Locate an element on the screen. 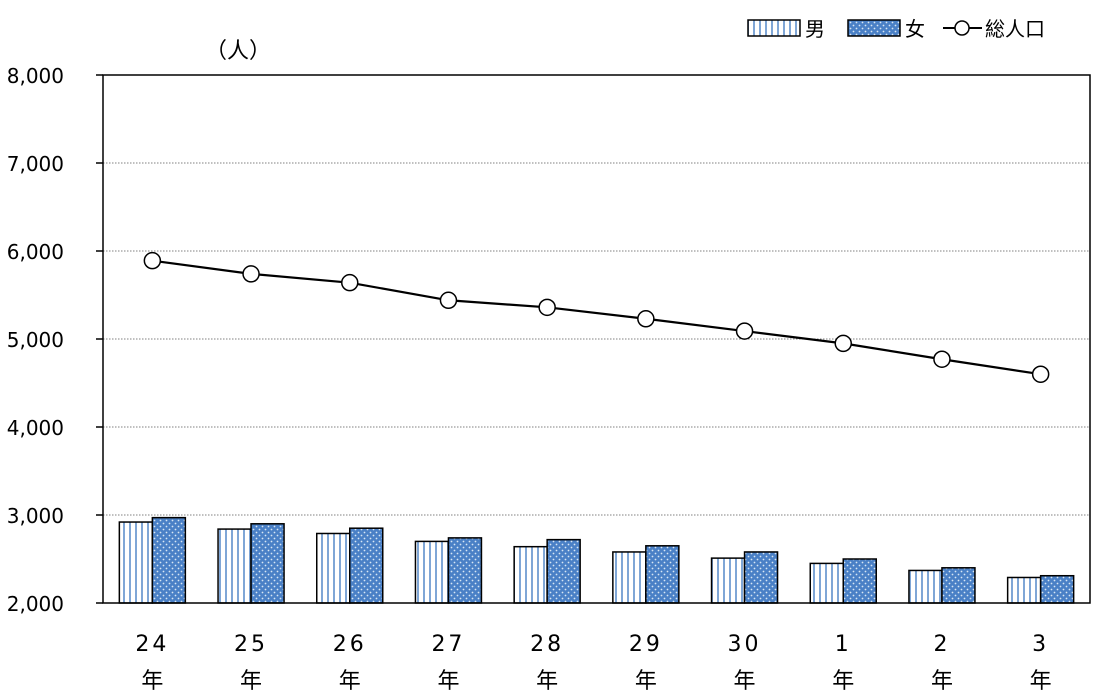 Image resolution: width=1093 pixels, height=694 pixels. y-tick-label: 2,000 is located at coordinates (35, 604).